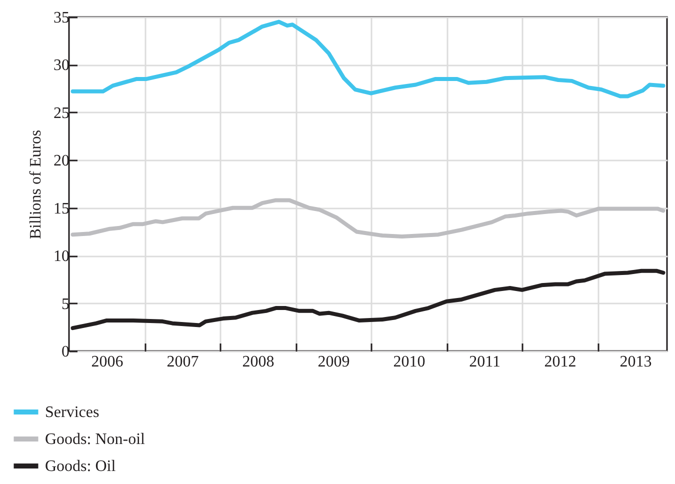  I want to click on x-tick-label: 2008, so click(258, 362).